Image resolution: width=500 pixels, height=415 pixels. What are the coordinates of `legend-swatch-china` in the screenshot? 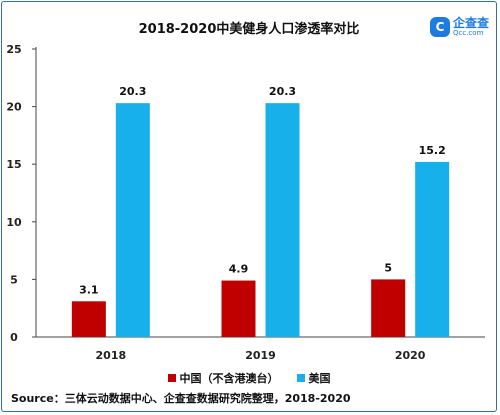 It's located at (171, 378).